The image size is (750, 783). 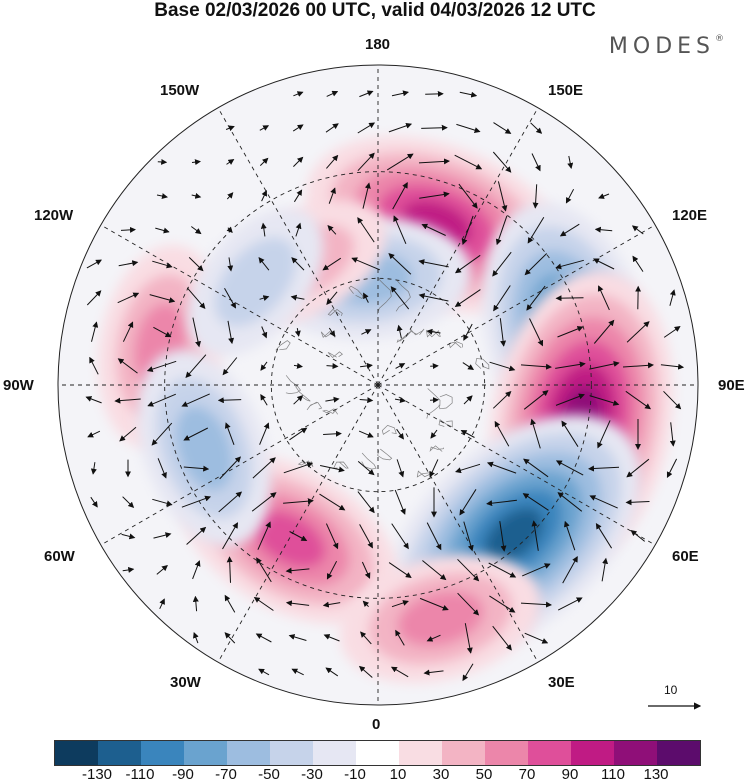 I want to click on lon-label-60w: 60W, so click(x=59, y=556).